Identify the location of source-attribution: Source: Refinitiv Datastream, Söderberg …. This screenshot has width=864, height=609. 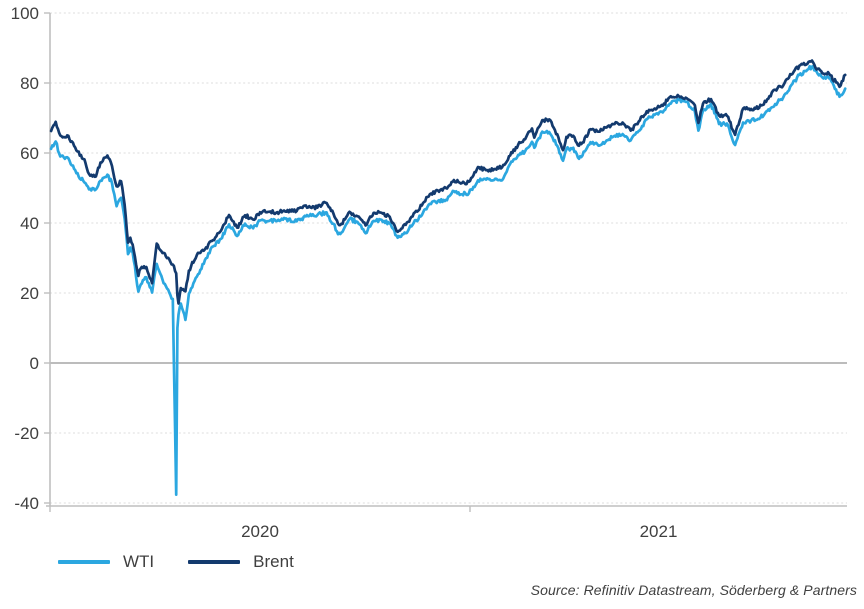
(693, 590).